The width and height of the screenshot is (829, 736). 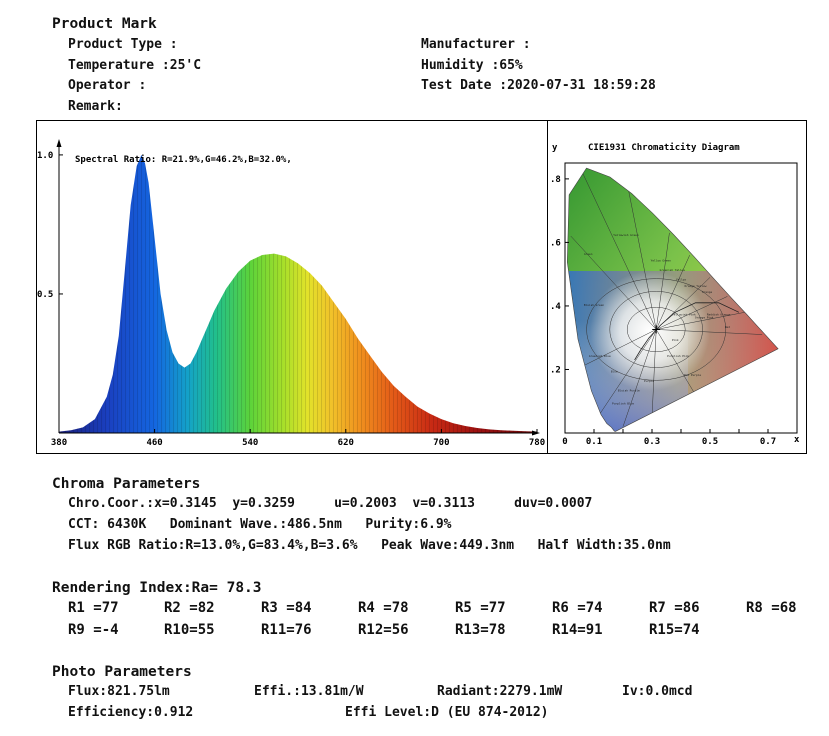 I want to click on planckian-locus, so click(x=687, y=331).